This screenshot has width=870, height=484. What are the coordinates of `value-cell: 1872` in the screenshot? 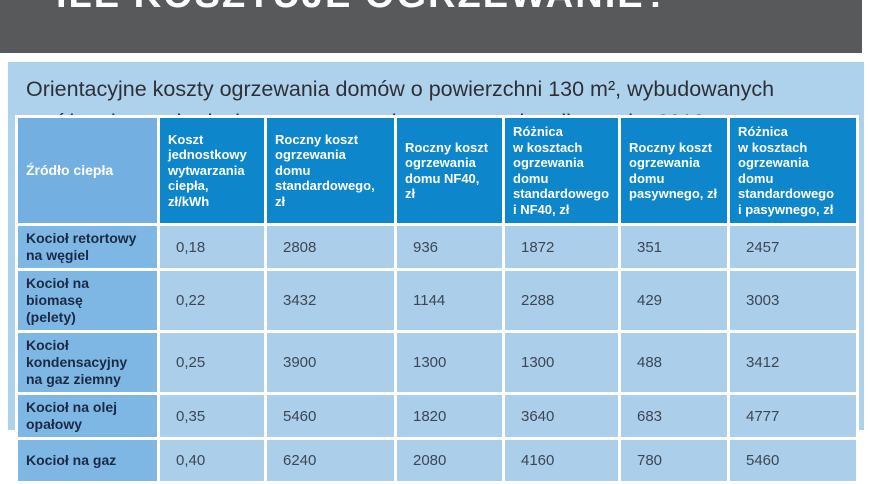 It's located at (561, 247).